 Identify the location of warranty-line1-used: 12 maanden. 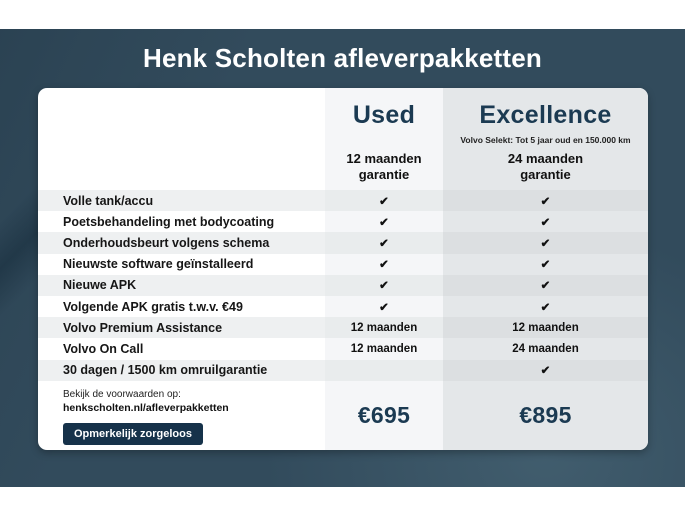
(384, 158).